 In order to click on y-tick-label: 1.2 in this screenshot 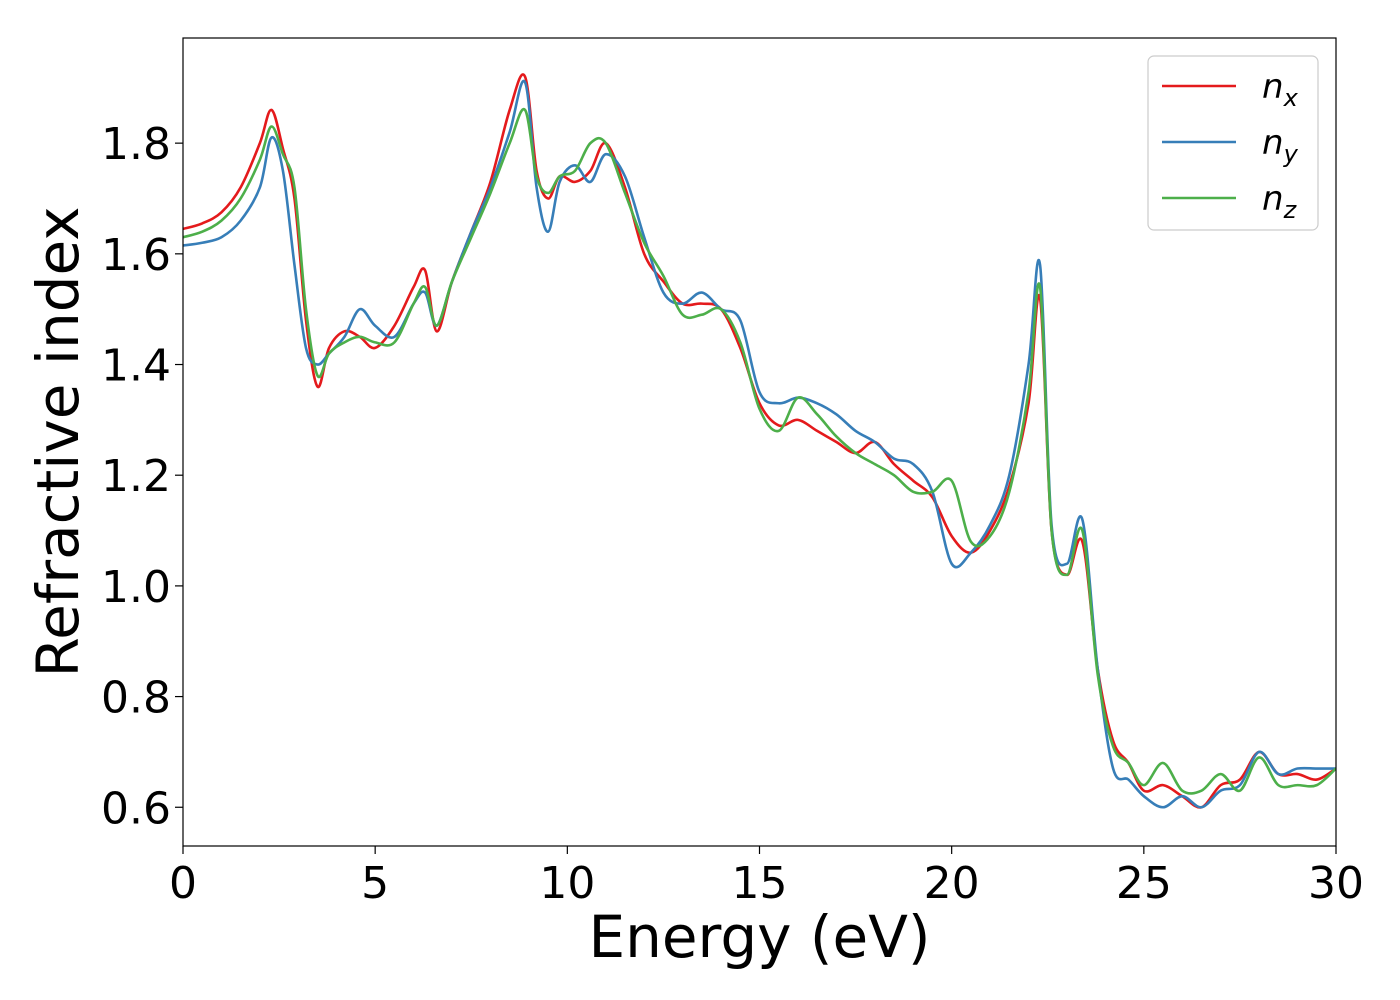, I will do `click(136, 476)`.